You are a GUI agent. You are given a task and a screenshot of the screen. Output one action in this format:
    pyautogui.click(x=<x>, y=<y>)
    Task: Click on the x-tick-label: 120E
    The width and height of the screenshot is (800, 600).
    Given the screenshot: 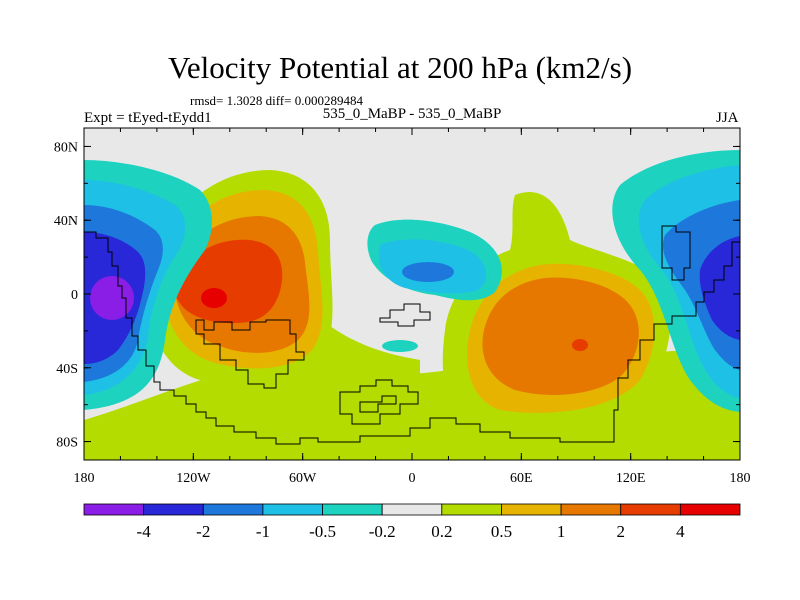 What is the action you would take?
    pyautogui.click(x=631, y=478)
    